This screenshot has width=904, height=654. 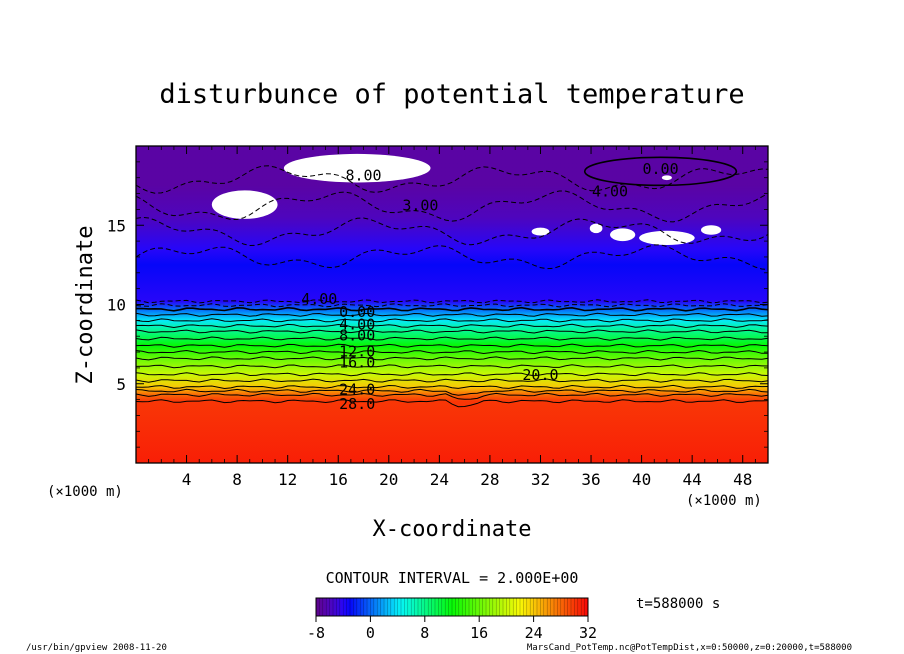 I want to click on contour-label: 16.0, so click(x=357, y=363).